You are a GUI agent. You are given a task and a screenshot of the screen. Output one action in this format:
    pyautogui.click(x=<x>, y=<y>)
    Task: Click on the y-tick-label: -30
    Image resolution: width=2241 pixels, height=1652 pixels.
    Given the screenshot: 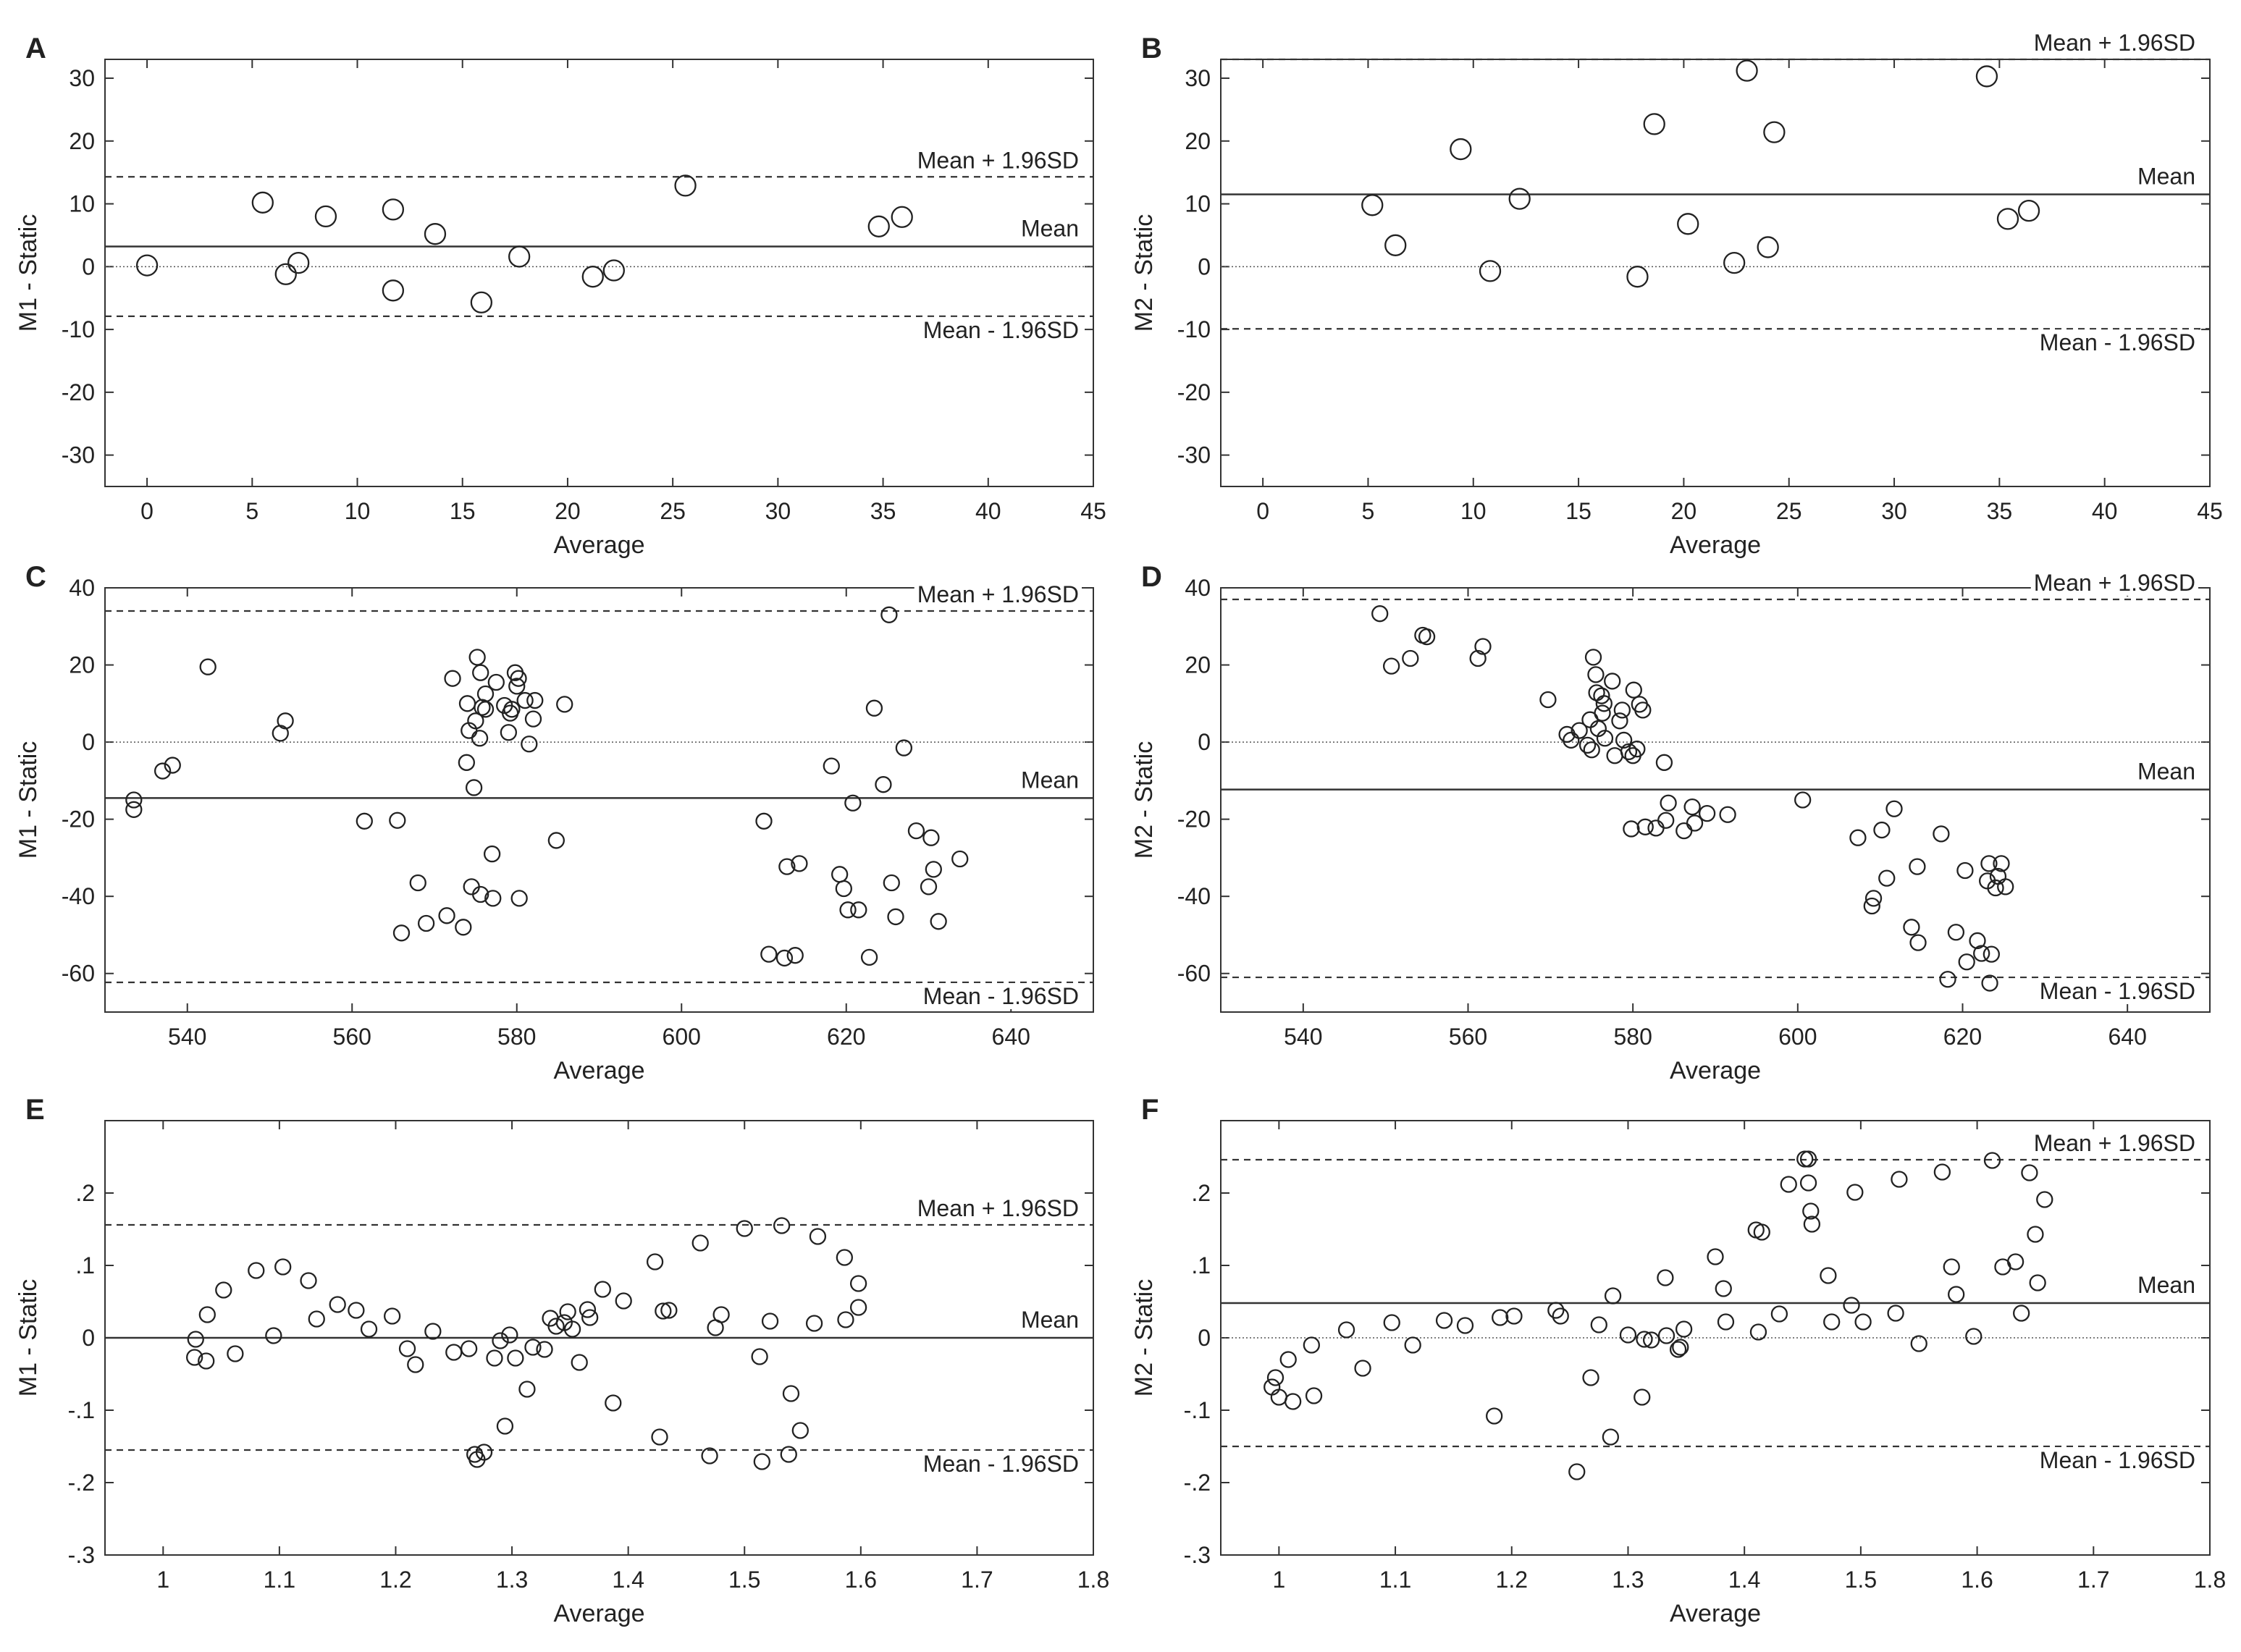 What is the action you would take?
    pyautogui.click(x=79, y=455)
    